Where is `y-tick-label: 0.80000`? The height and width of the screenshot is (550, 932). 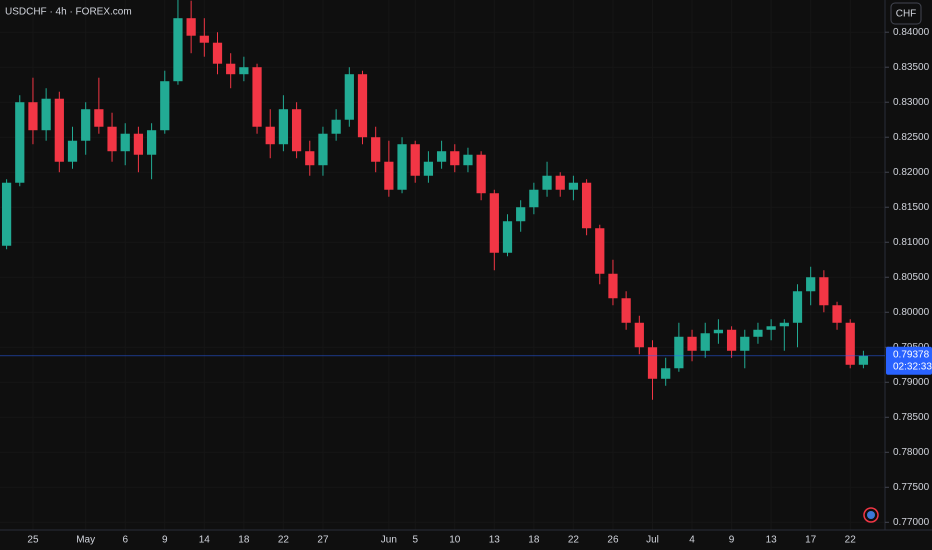 y-tick-label: 0.80000 is located at coordinates (911, 312).